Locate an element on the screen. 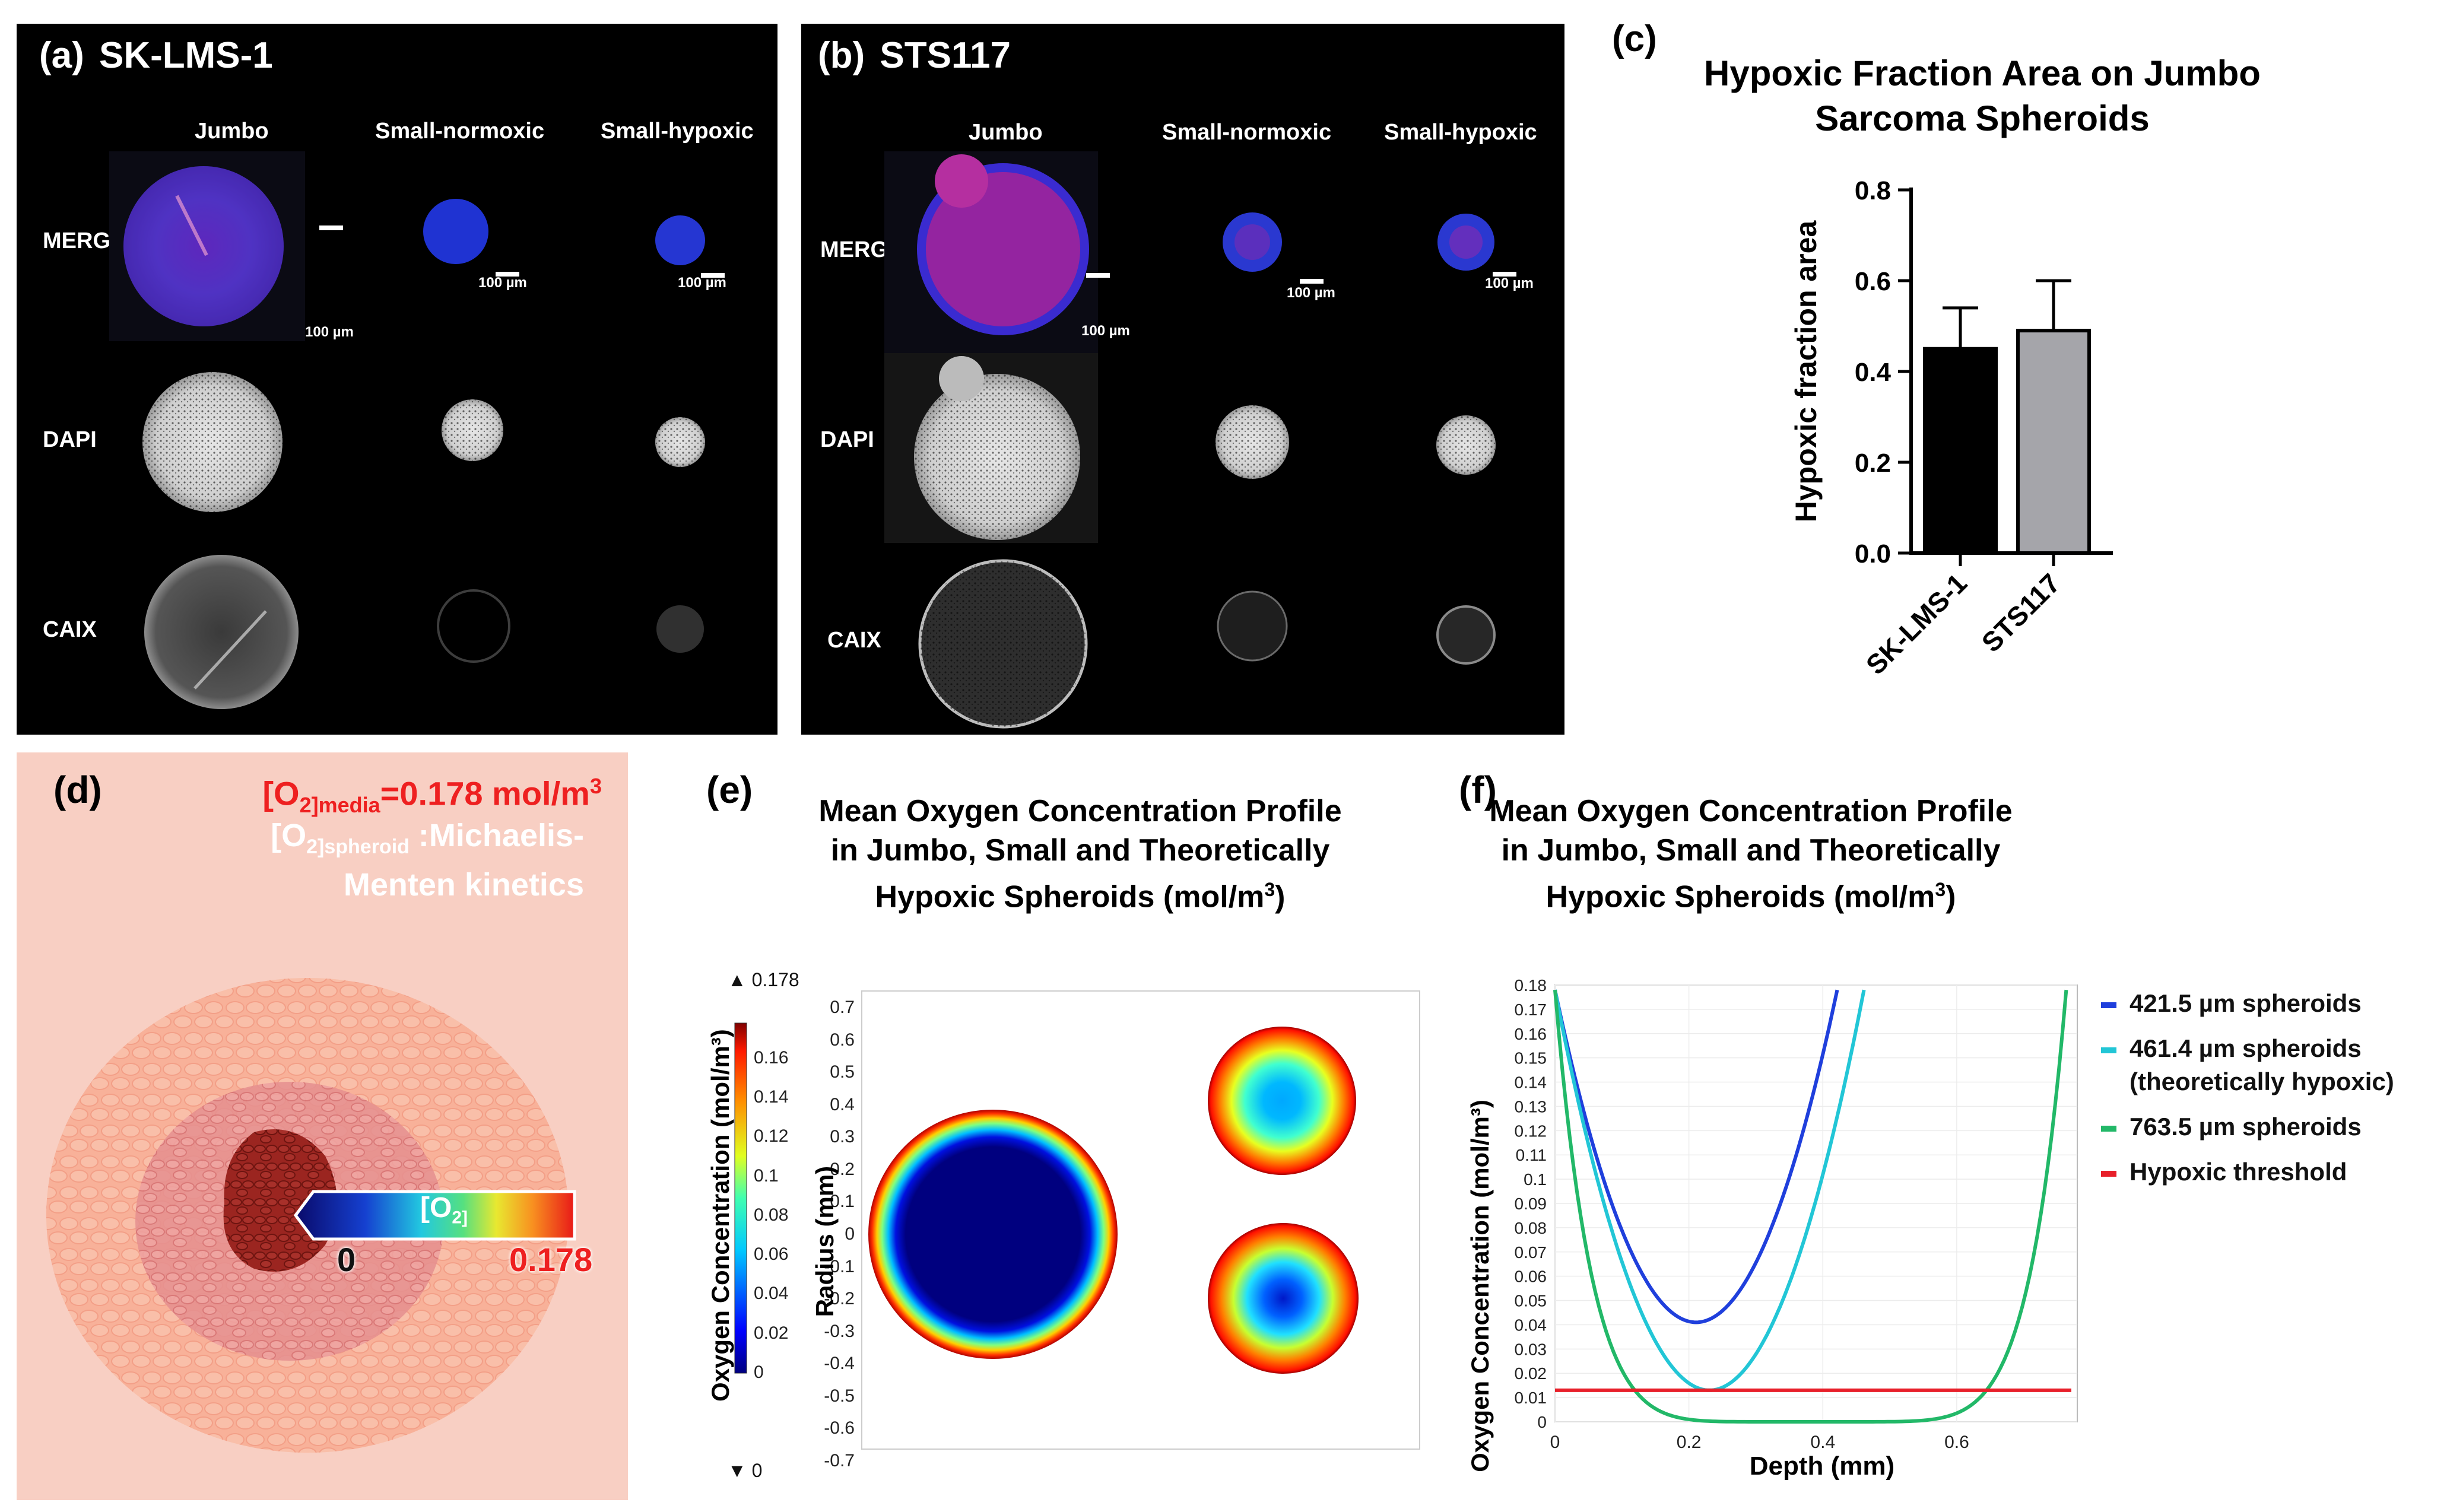 This screenshot has width=2450, height=1512. y-tick-label: 0.11 is located at coordinates (1531, 1155).